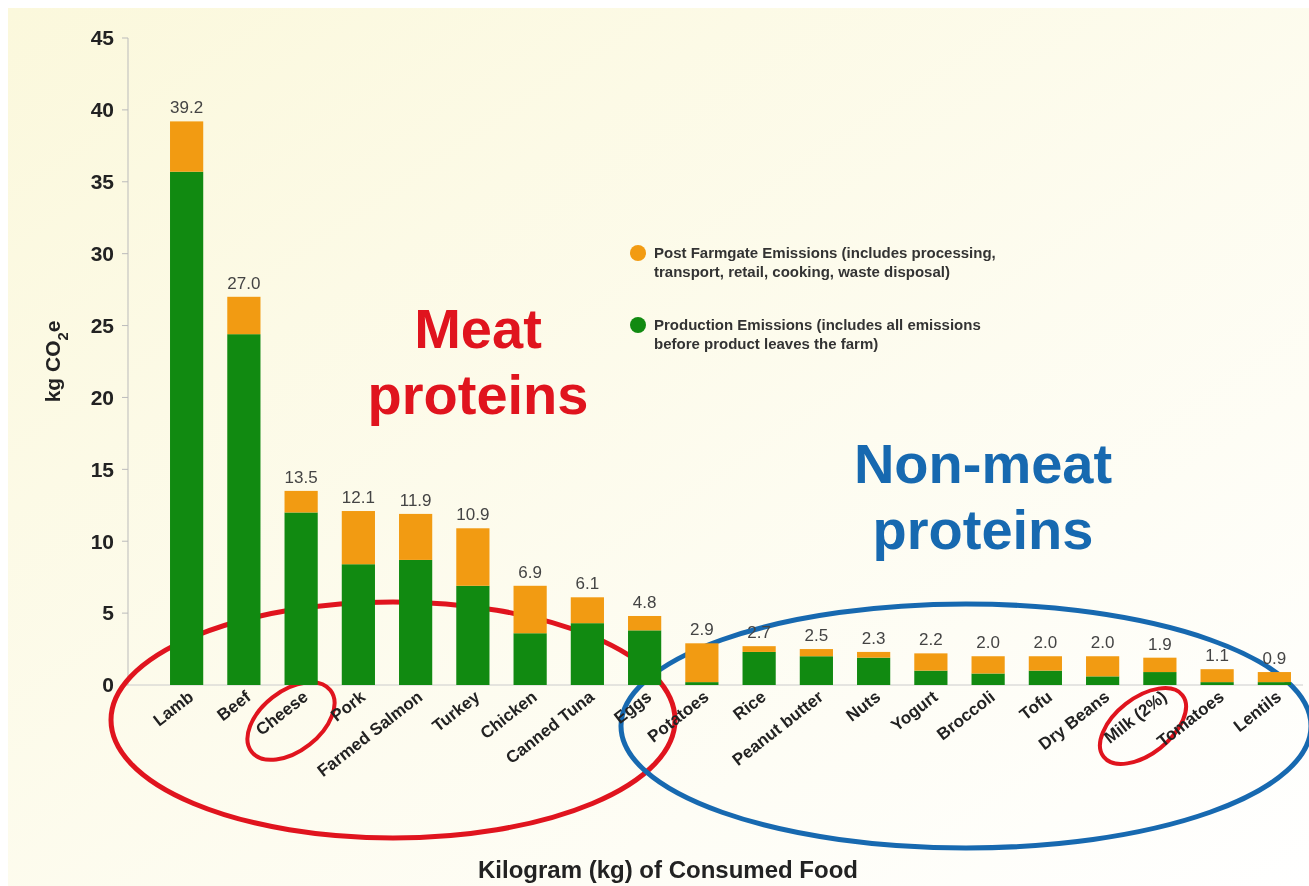  I want to click on y-tick-label: 25, so click(102, 325).